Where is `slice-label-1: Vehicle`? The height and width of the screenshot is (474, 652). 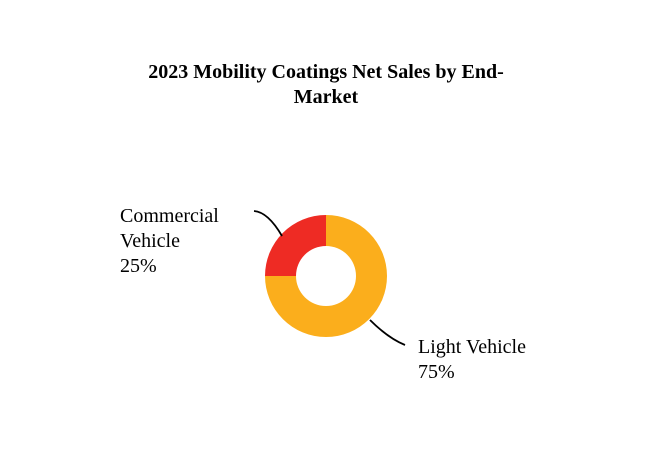
slice-label-1: Vehicle is located at coordinates (150, 241).